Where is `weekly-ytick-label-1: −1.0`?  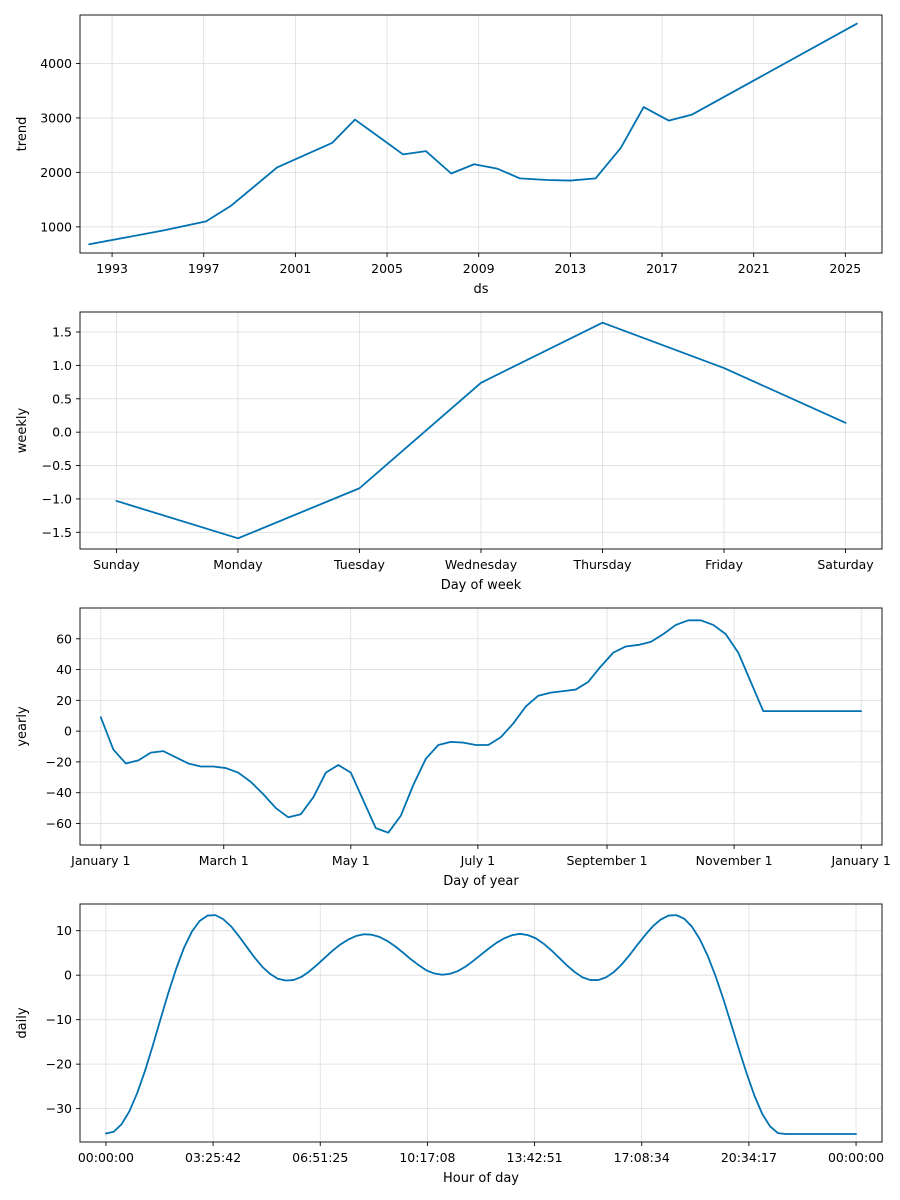 weekly-ytick-label-1: −1.0 is located at coordinates (57, 498).